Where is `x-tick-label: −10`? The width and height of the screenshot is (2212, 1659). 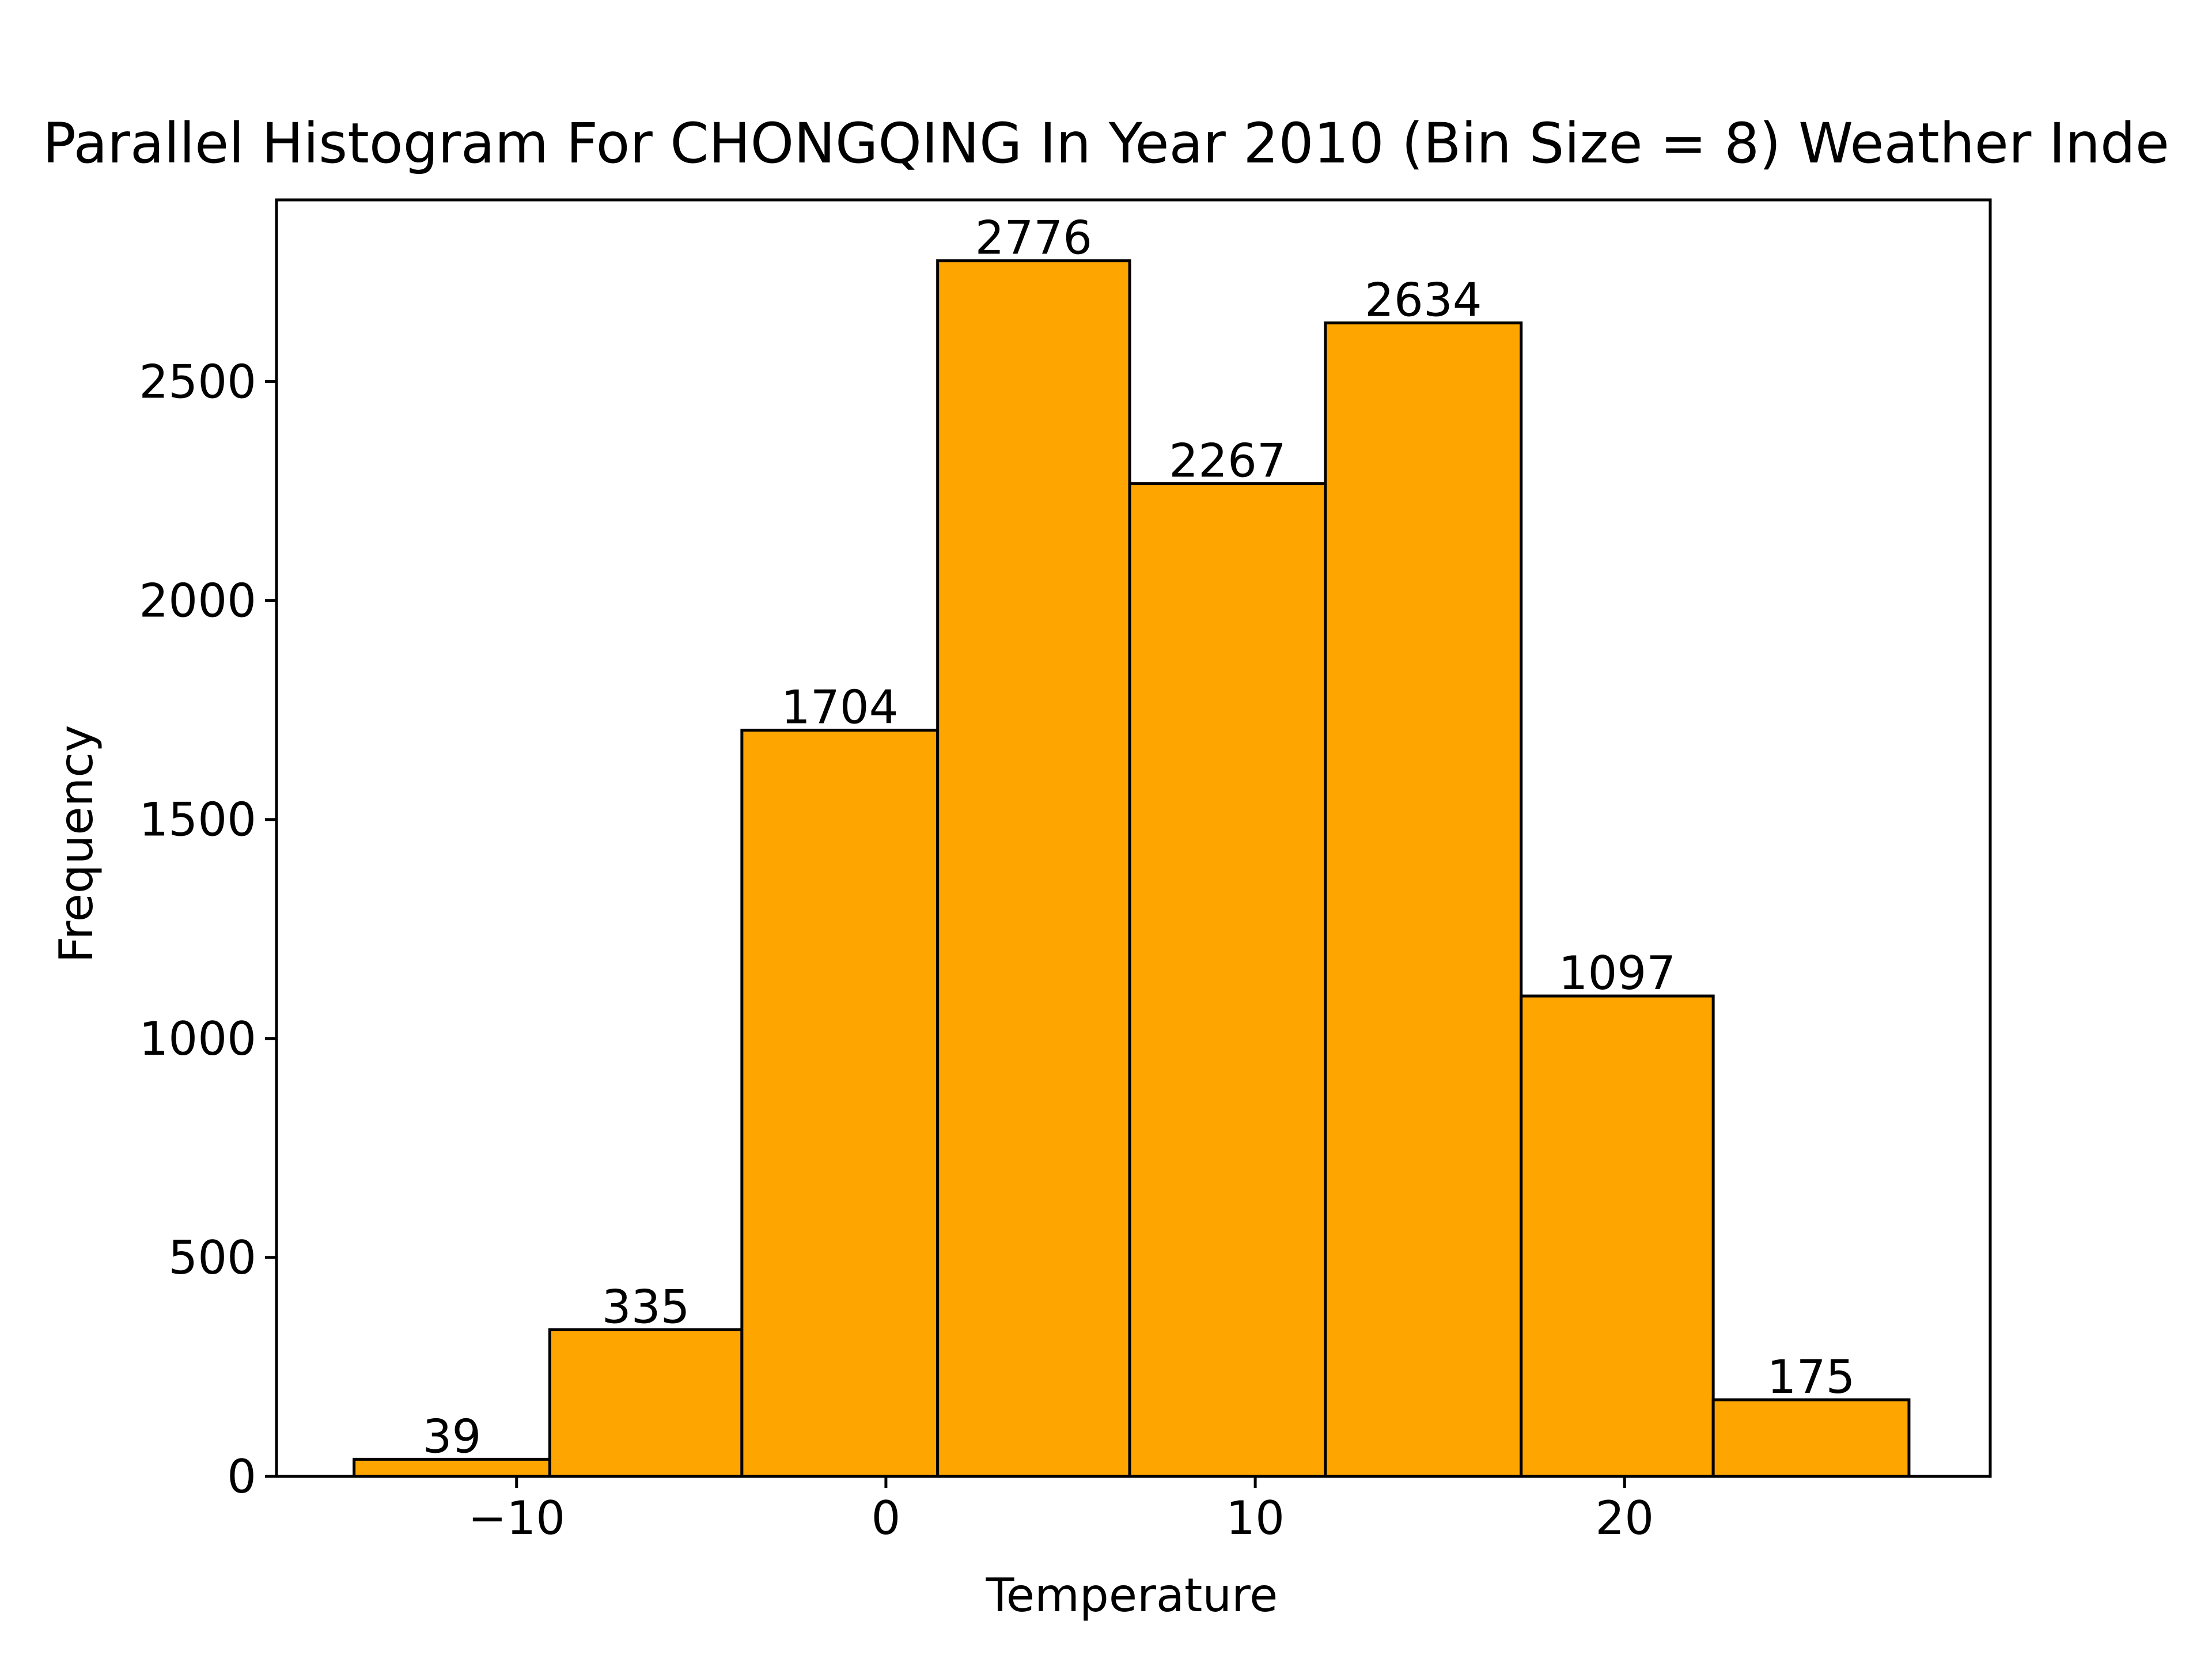 x-tick-label: −10 is located at coordinates (516, 1518).